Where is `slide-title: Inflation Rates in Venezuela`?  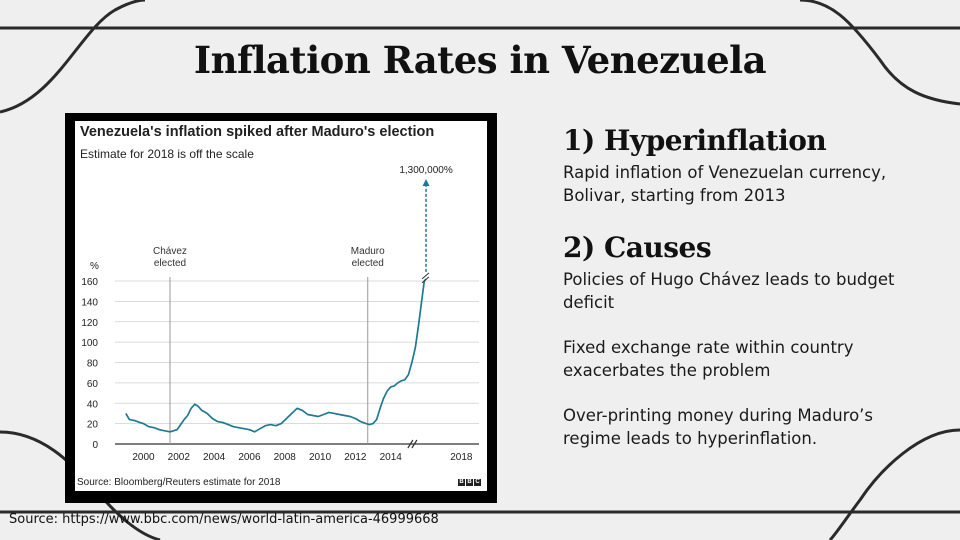 slide-title: Inflation Rates in Venezuela is located at coordinates (480, 60).